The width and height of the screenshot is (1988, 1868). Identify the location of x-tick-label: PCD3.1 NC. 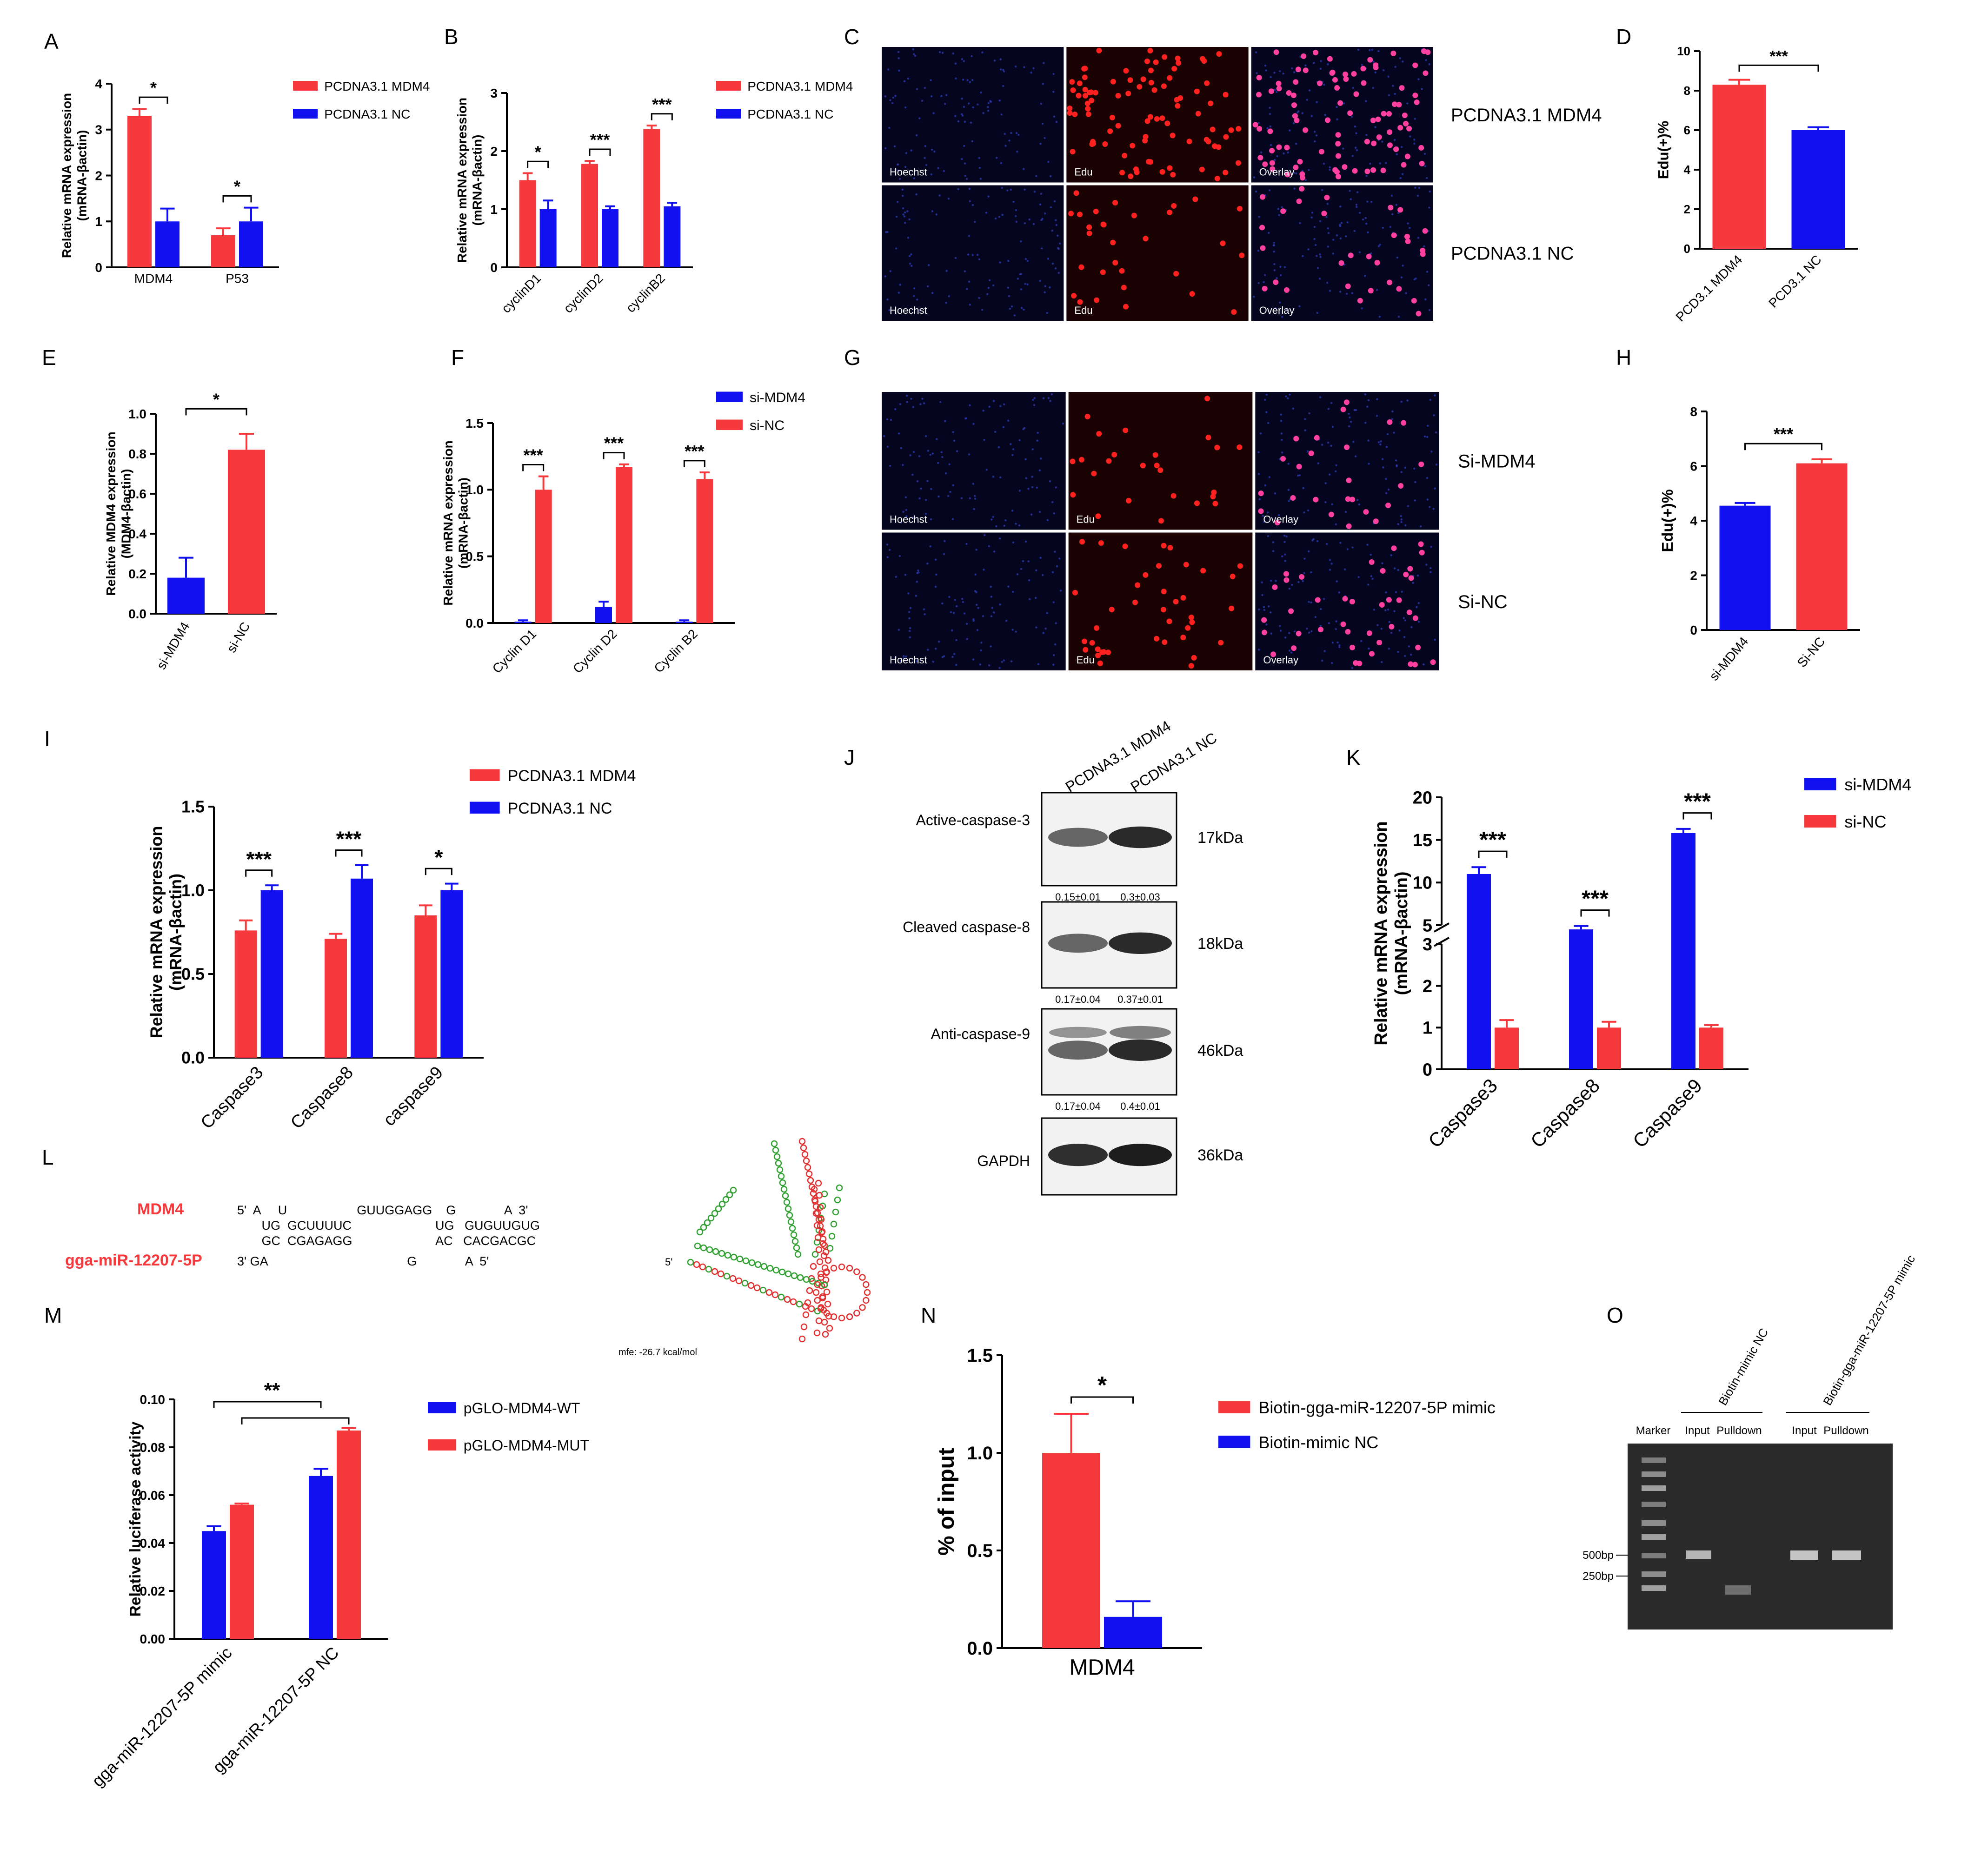
(1795, 281).